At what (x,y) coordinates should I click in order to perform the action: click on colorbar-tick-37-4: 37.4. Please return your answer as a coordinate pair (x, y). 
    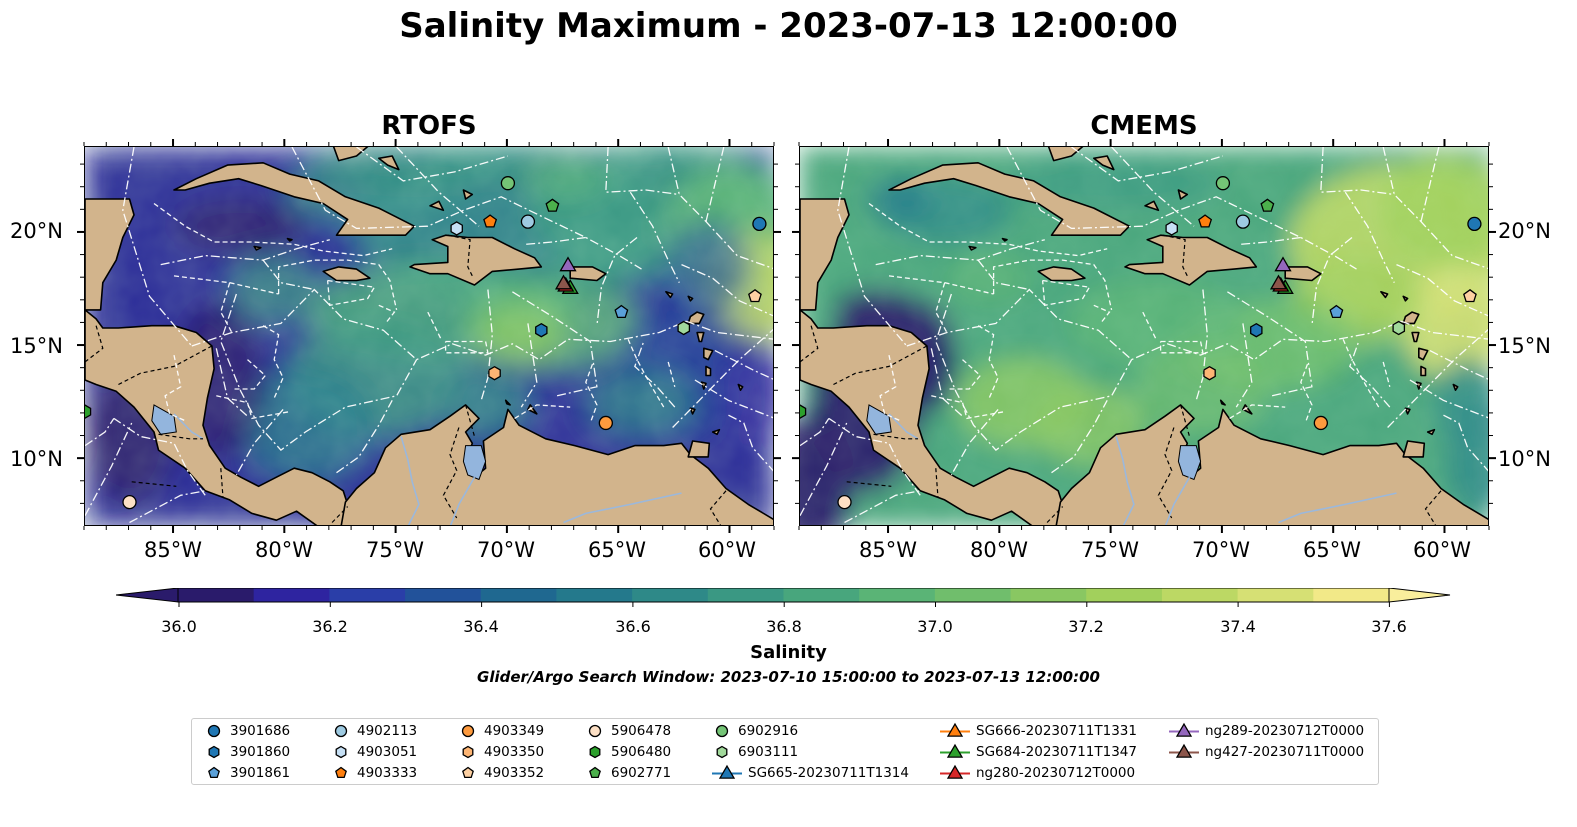
    Looking at the image, I should click on (1238, 626).